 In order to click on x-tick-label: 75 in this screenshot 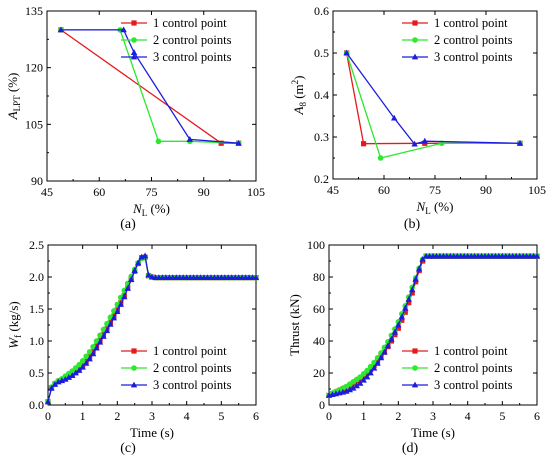, I will do `click(152, 192)`.